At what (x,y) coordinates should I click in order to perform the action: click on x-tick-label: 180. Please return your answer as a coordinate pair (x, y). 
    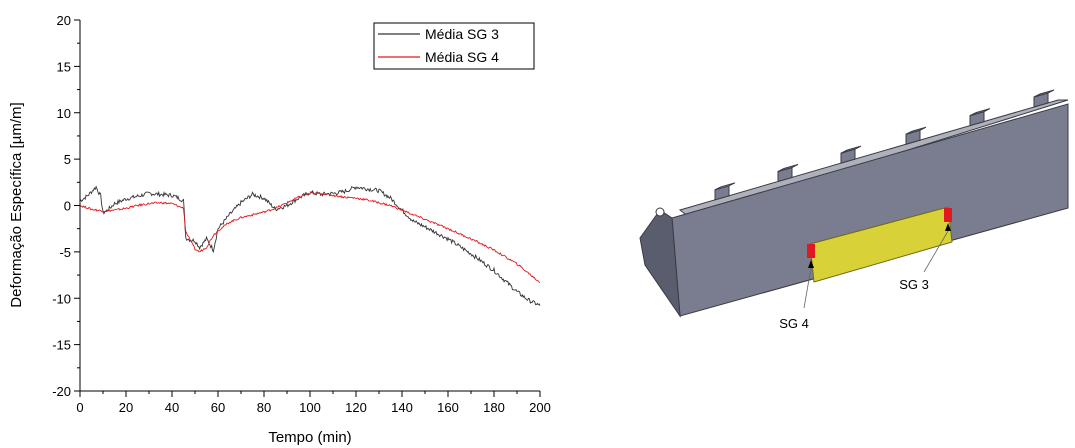
    Looking at the image, I should click on (494, 407).